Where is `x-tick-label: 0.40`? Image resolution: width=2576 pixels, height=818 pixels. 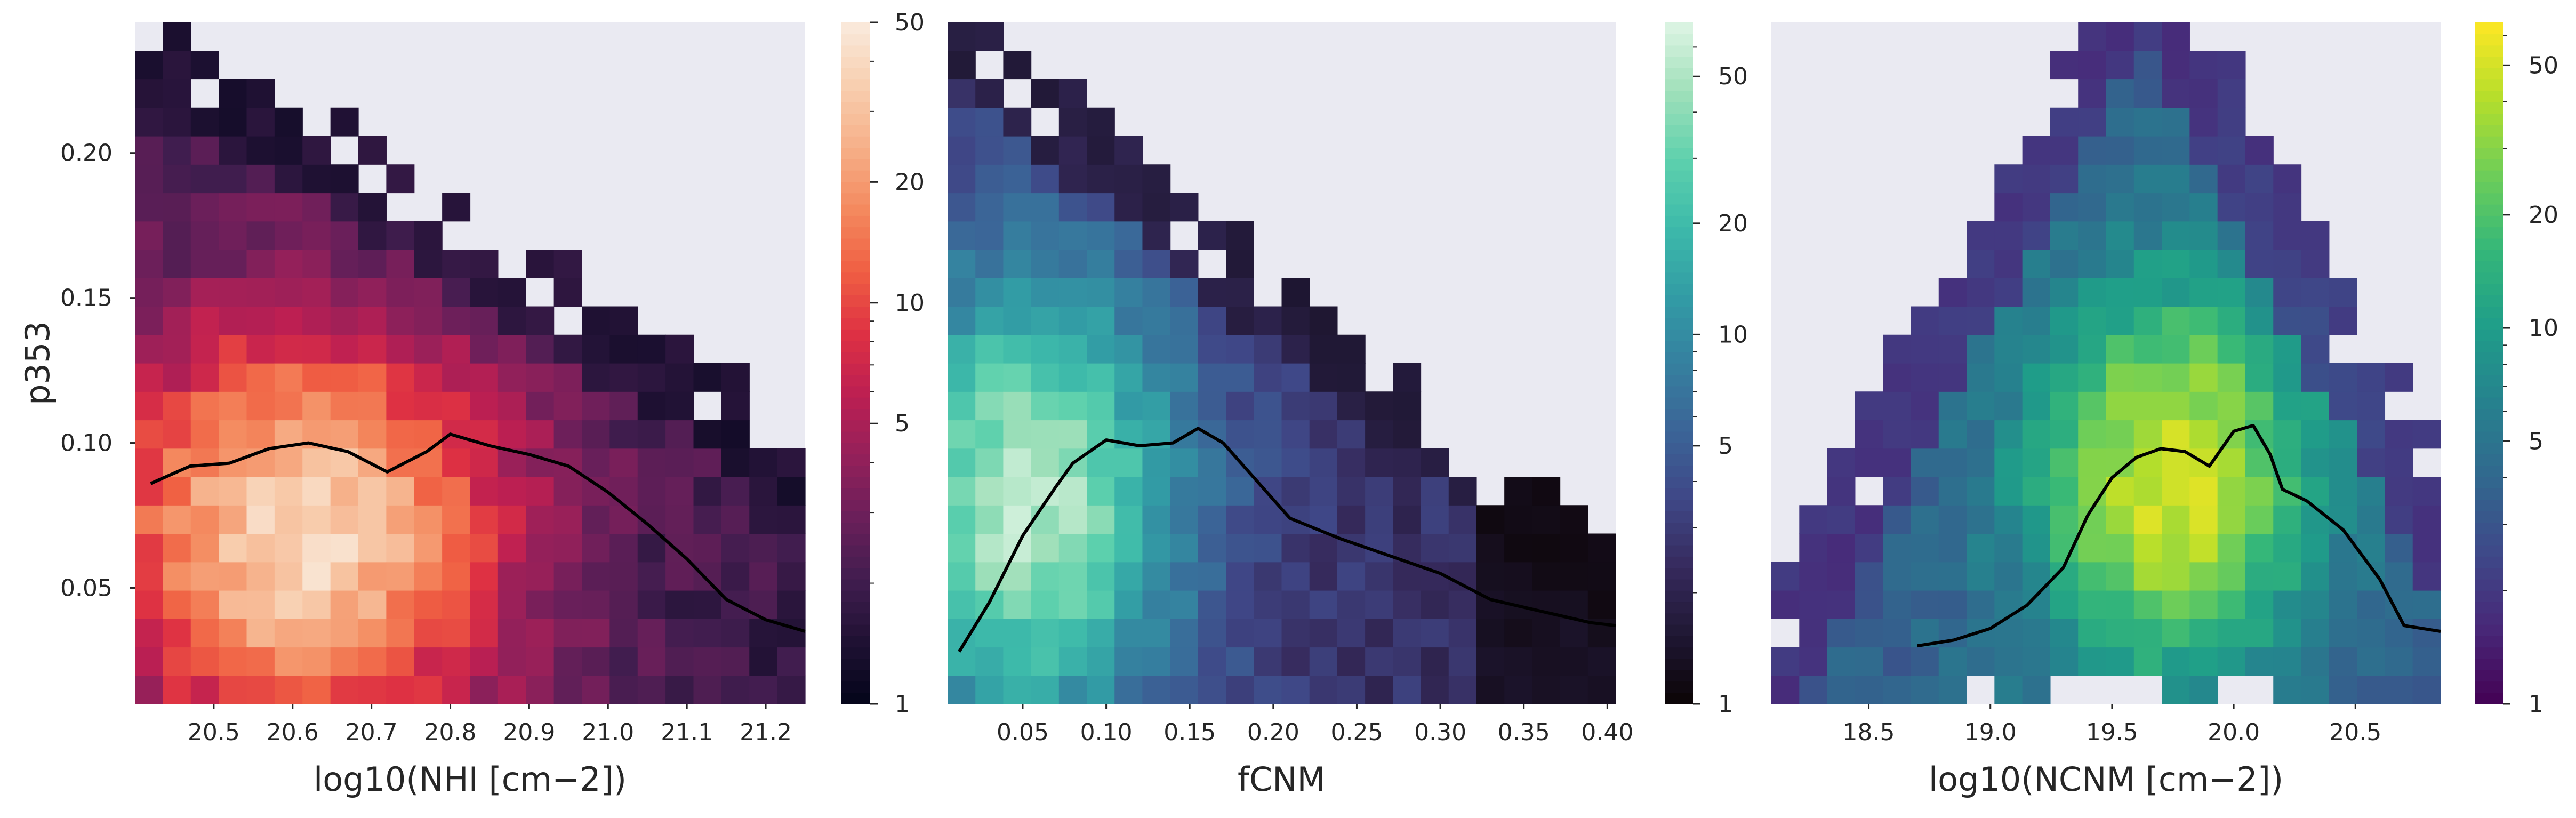 x-tick-label: 0.40 is located at coordinates (1607, 732).